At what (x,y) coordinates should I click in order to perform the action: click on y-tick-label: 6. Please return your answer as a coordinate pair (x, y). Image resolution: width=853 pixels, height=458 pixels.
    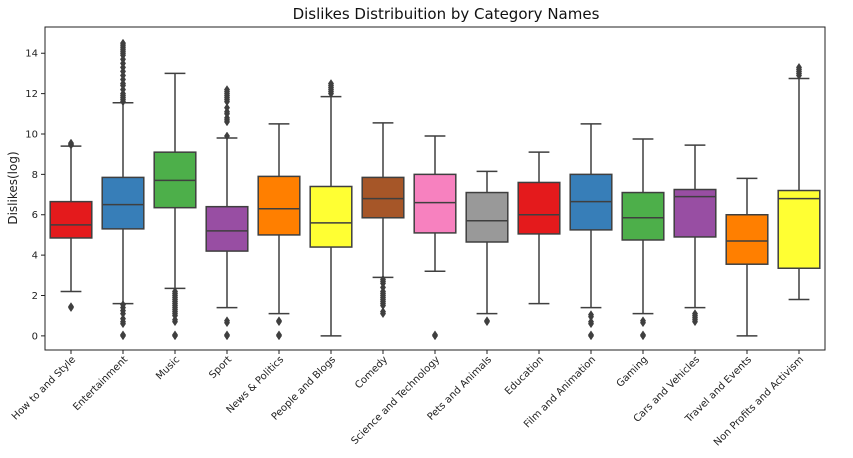
    Looking at the image, I should click on (35, 215).